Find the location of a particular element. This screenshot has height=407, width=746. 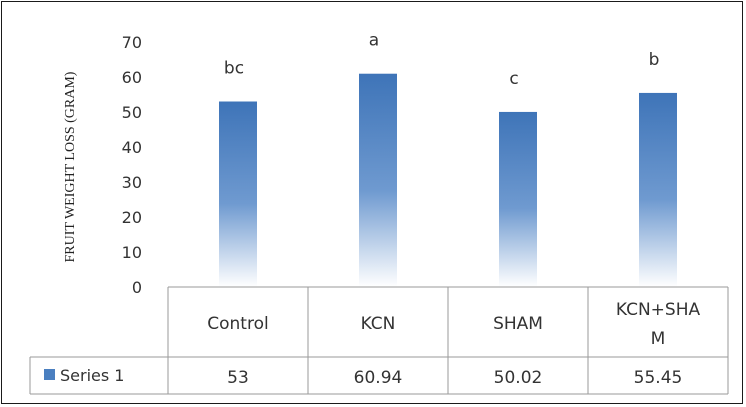

y-tick-label: 0 is located at coordinates (137, 287).